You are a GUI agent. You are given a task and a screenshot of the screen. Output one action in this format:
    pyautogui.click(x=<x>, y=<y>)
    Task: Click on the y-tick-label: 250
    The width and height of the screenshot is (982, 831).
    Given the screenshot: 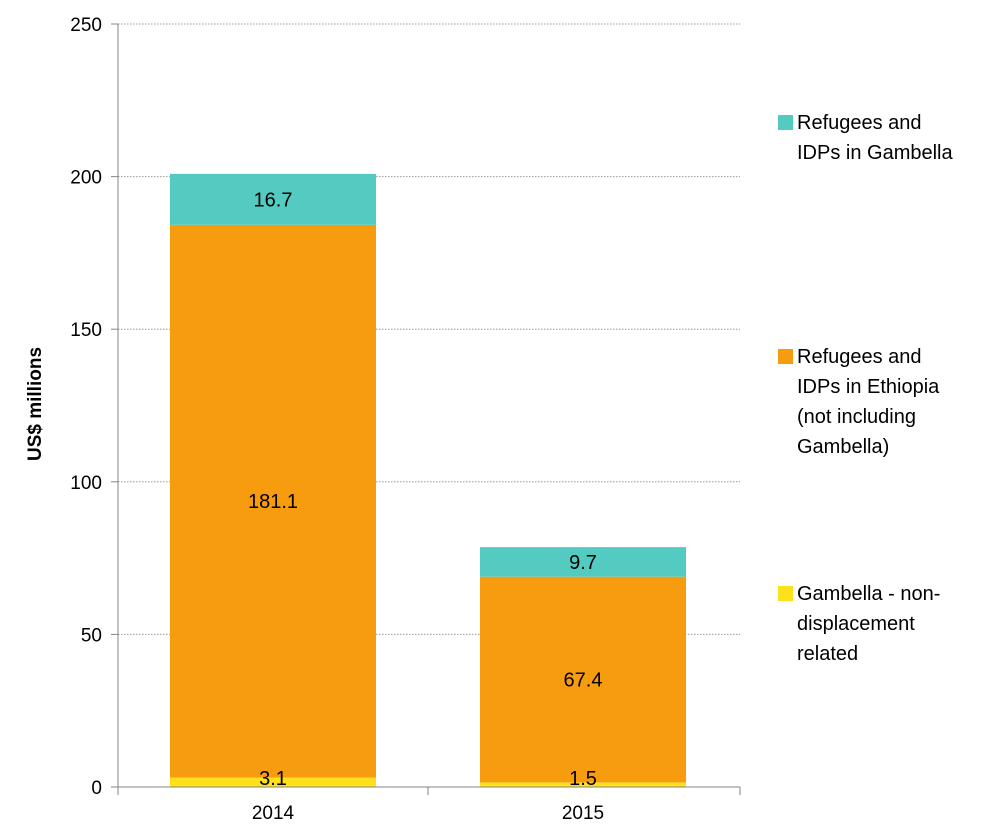 What is the action you would take?
    pyautogui.click(x=86, y=25)
    